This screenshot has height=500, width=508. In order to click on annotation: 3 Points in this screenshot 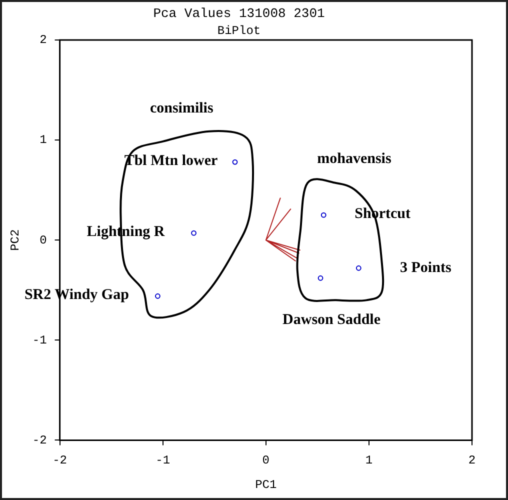, I will do `click(426, 268)`.